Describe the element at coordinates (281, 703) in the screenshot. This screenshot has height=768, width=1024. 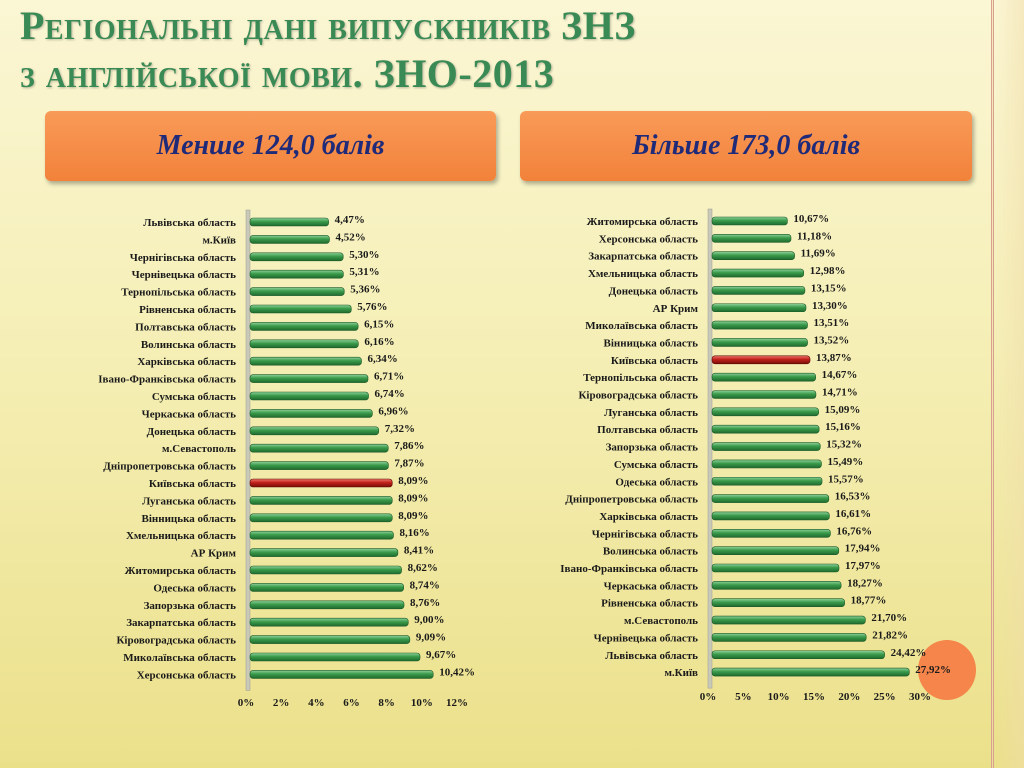
I see `x-tick-label: 2%` at that location.